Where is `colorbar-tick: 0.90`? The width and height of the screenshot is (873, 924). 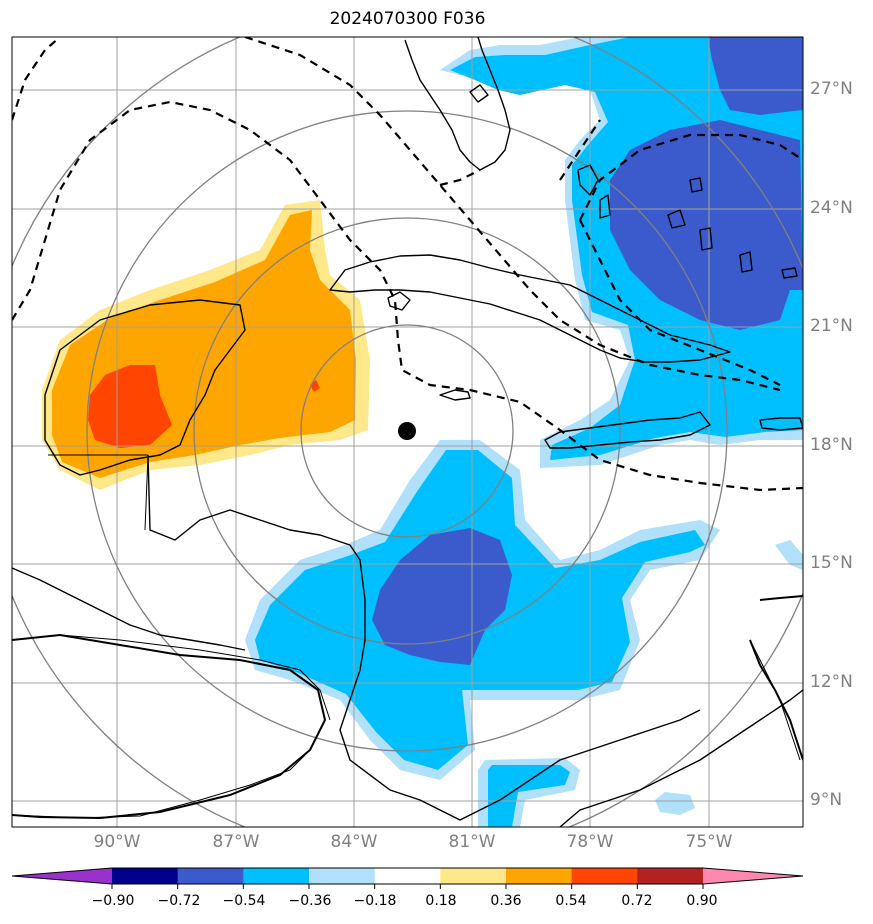 colorbar-tick: 0.90 is located at coordinates (702, 901).